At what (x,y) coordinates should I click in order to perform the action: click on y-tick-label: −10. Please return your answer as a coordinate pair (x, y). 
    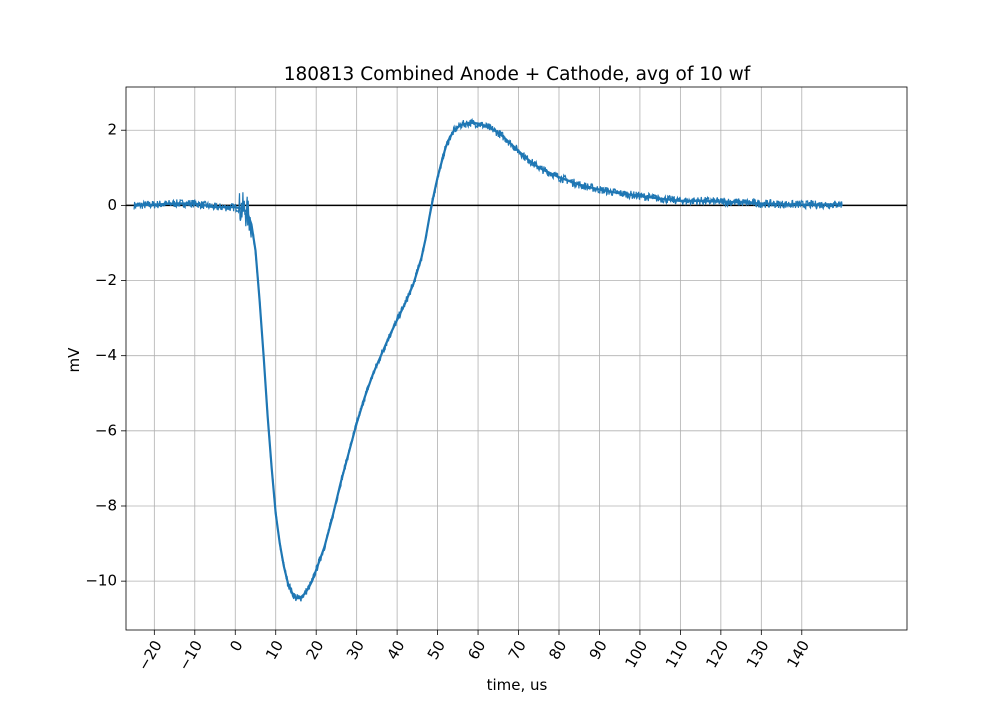
    Looking at the image, I should click on (101, 581).